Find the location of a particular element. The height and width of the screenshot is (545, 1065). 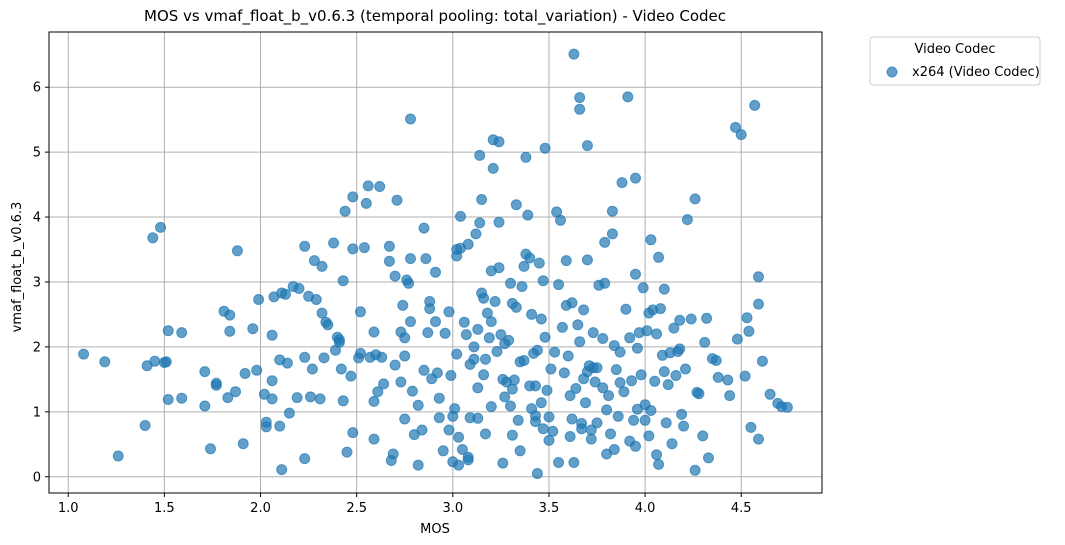

y-tick-label: 2 is located at coordinates (37, 347).